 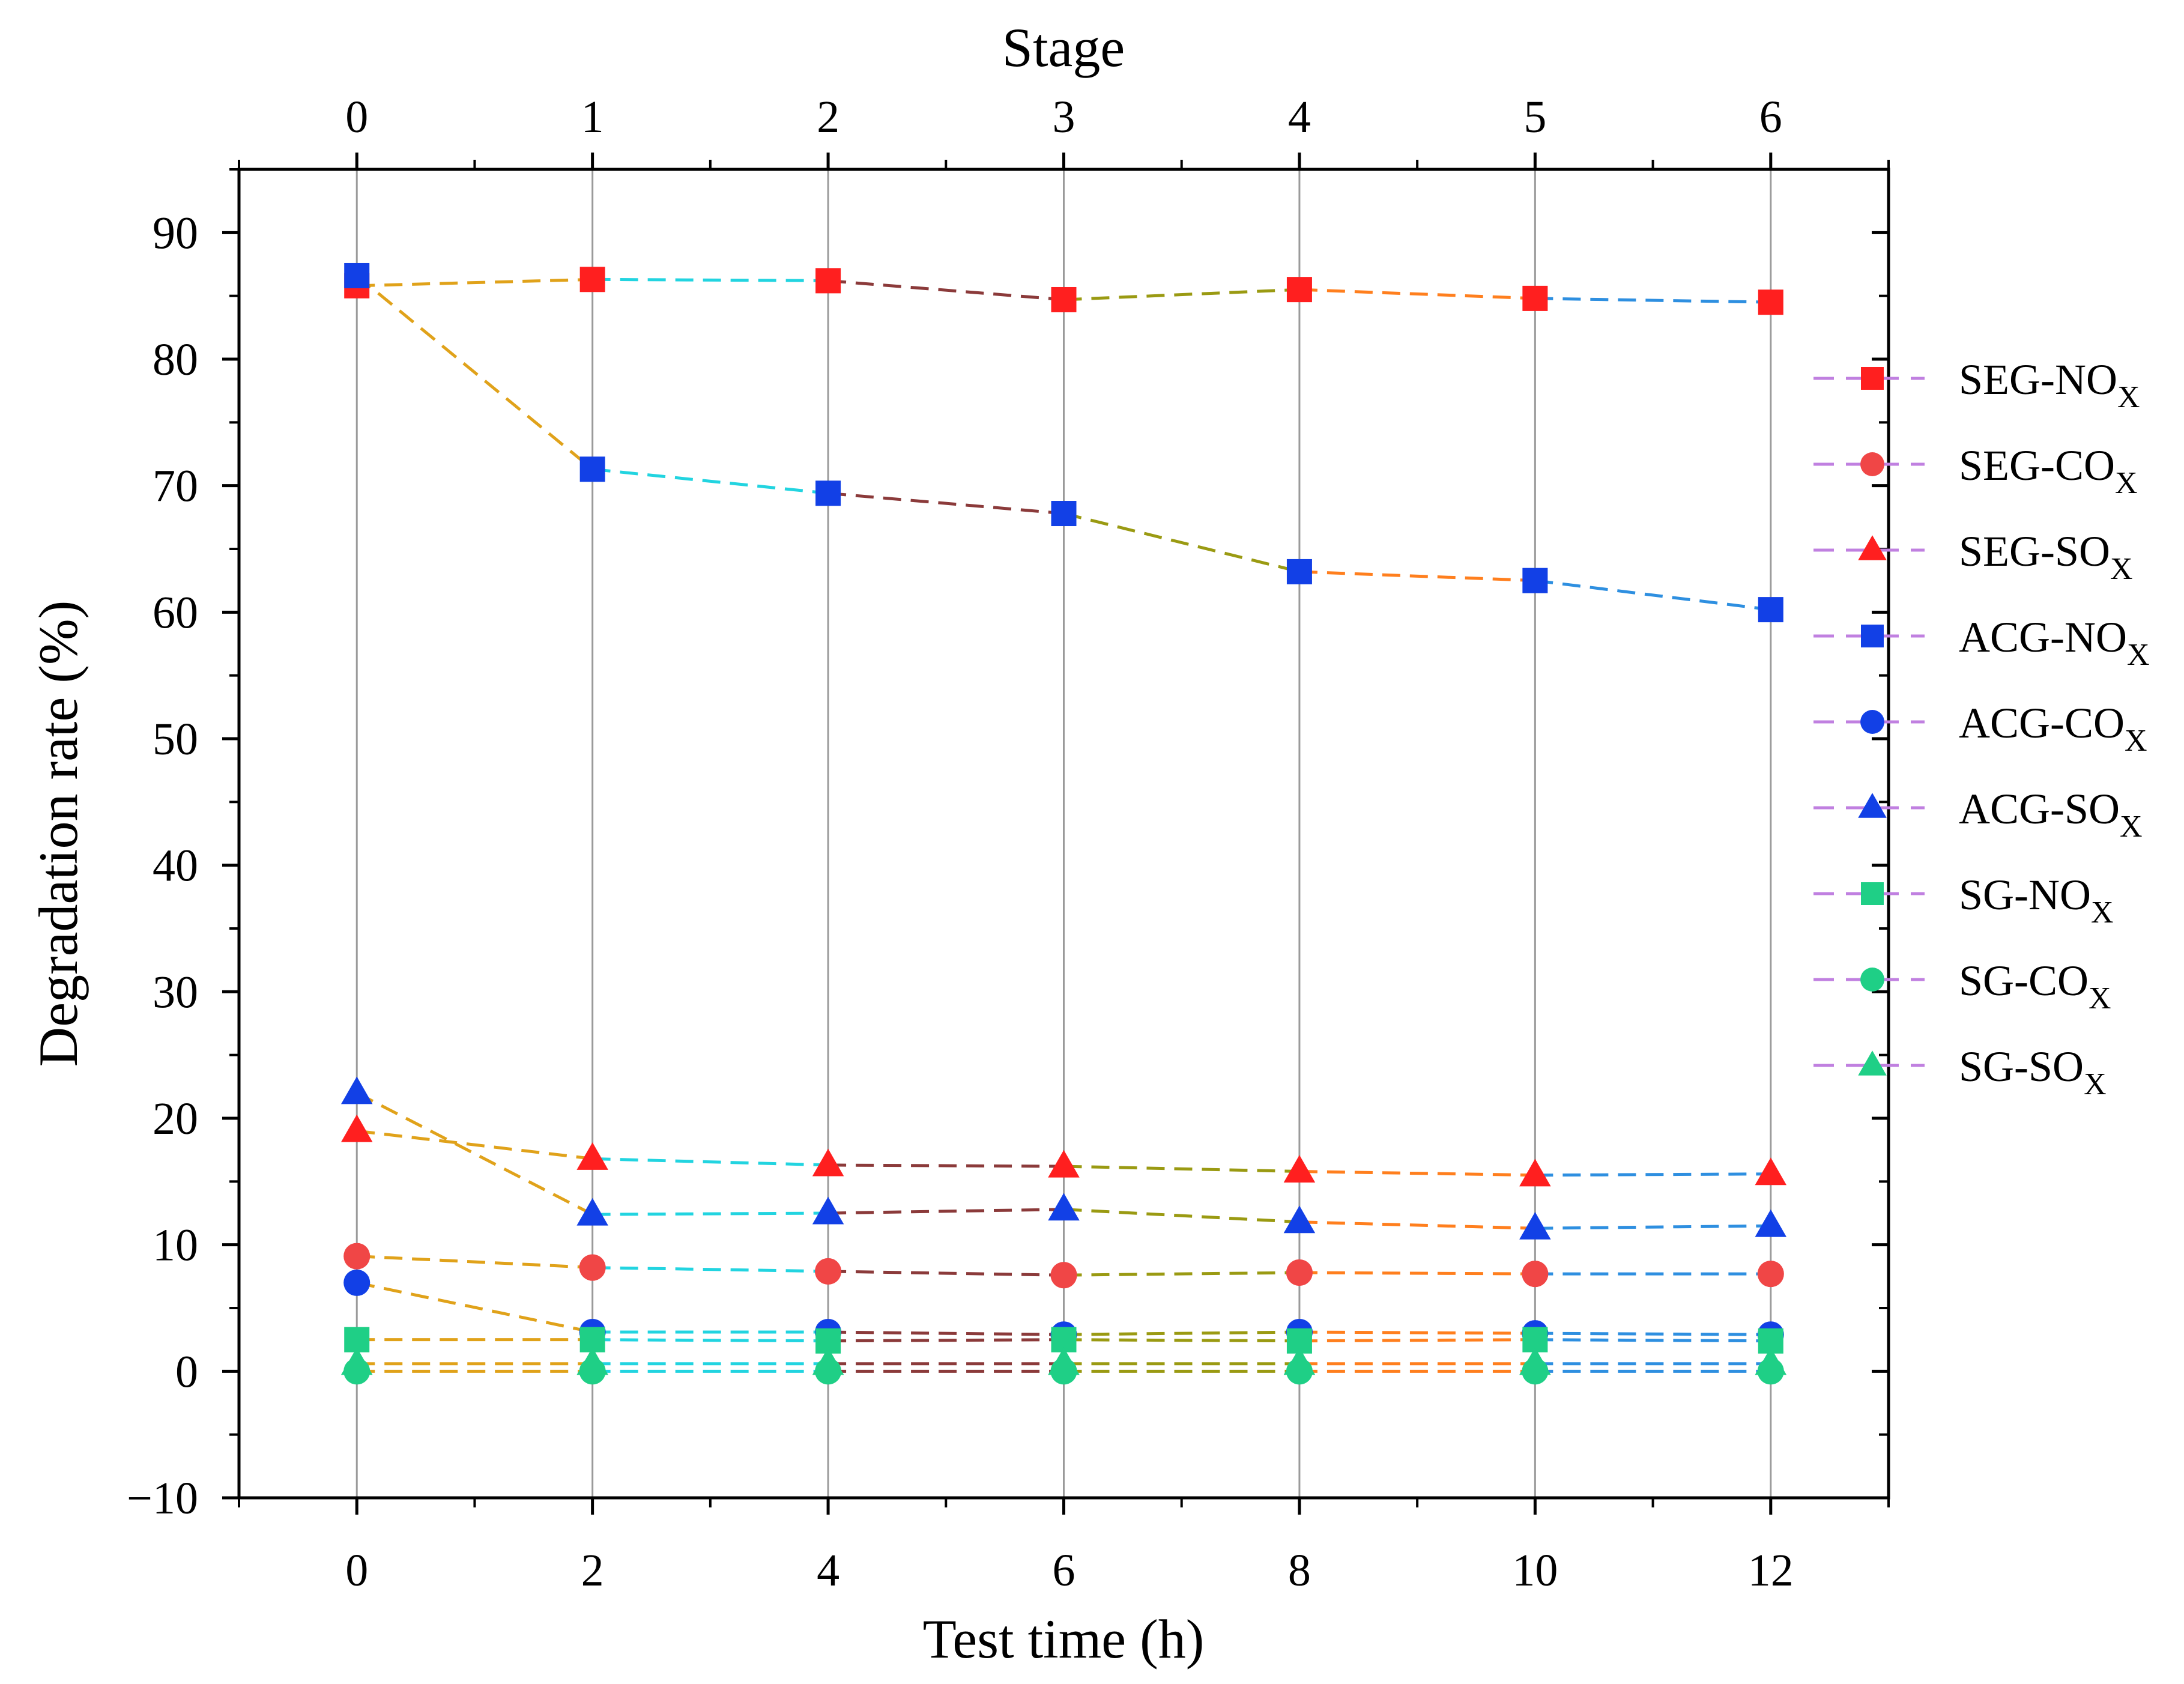 I want to click on y-tick-label: 90, so click(x=176, y=233).